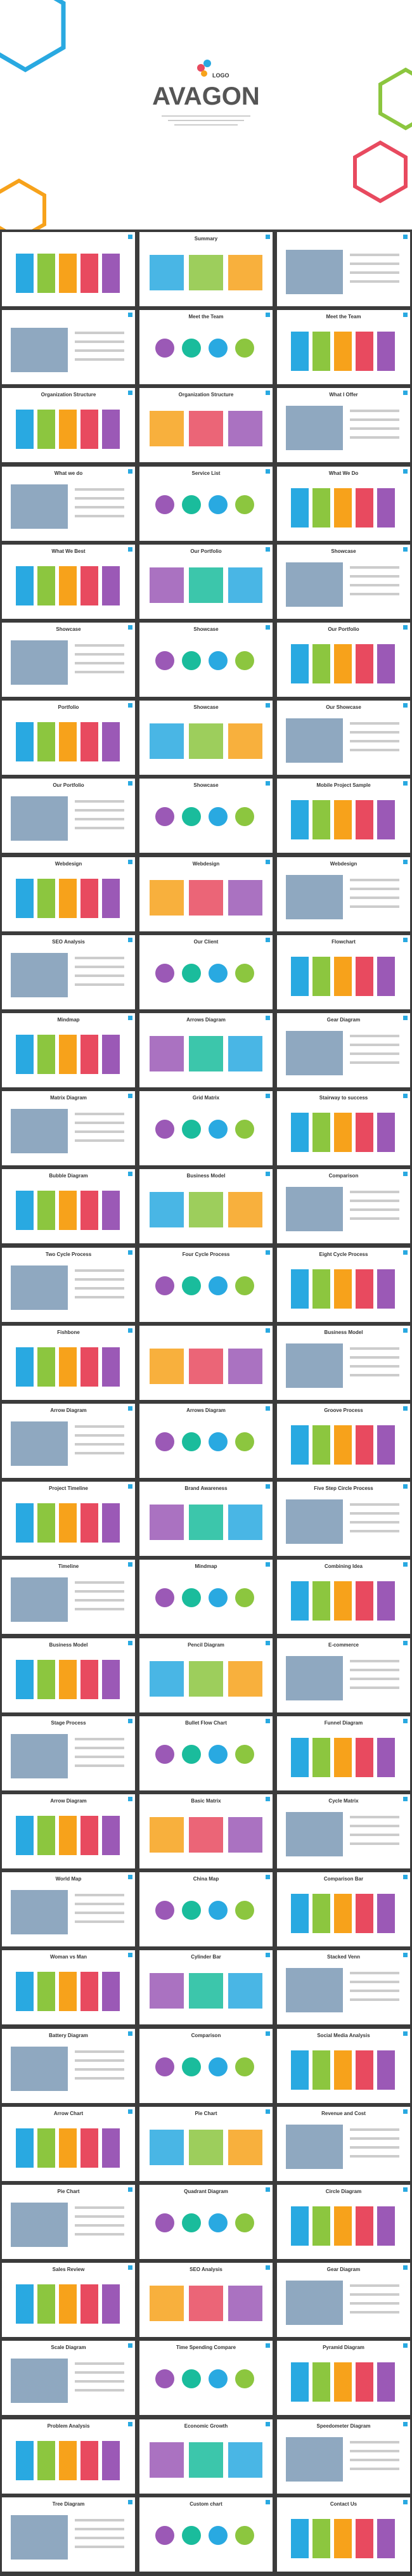 The width and height of the screenshot is (412, 2576). Describe the element at coordinates (343, 2300) in the screenshot. I see `slide-thumbnail: Gear Diagram` at that location.